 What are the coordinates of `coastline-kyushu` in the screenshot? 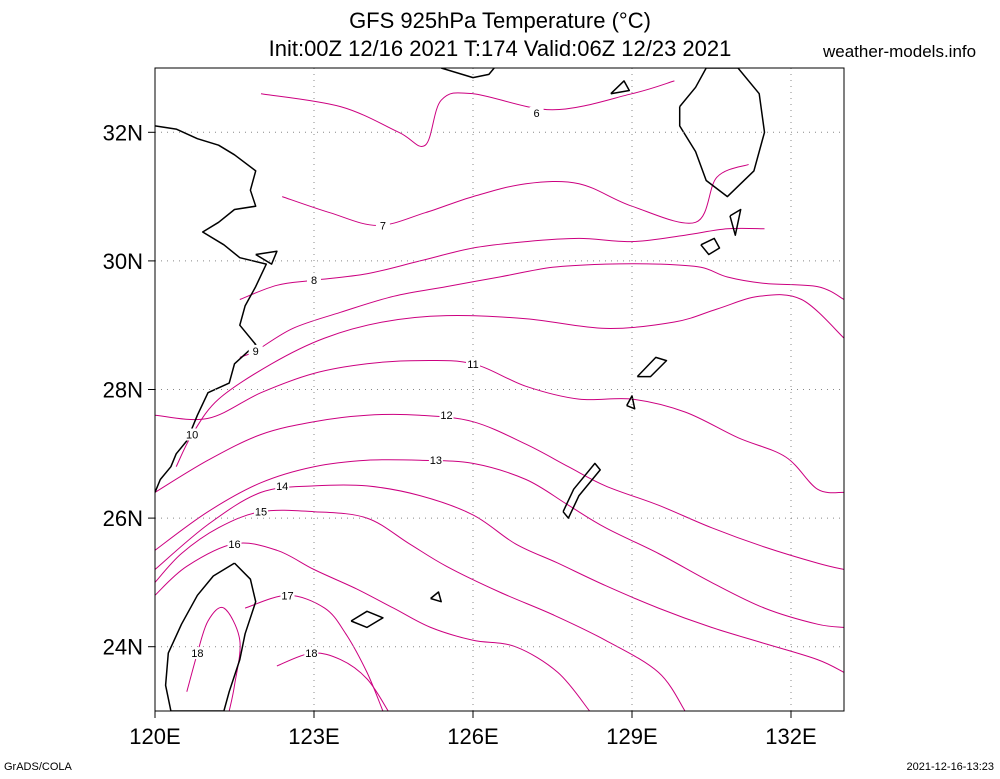 It's located at (722, 133).